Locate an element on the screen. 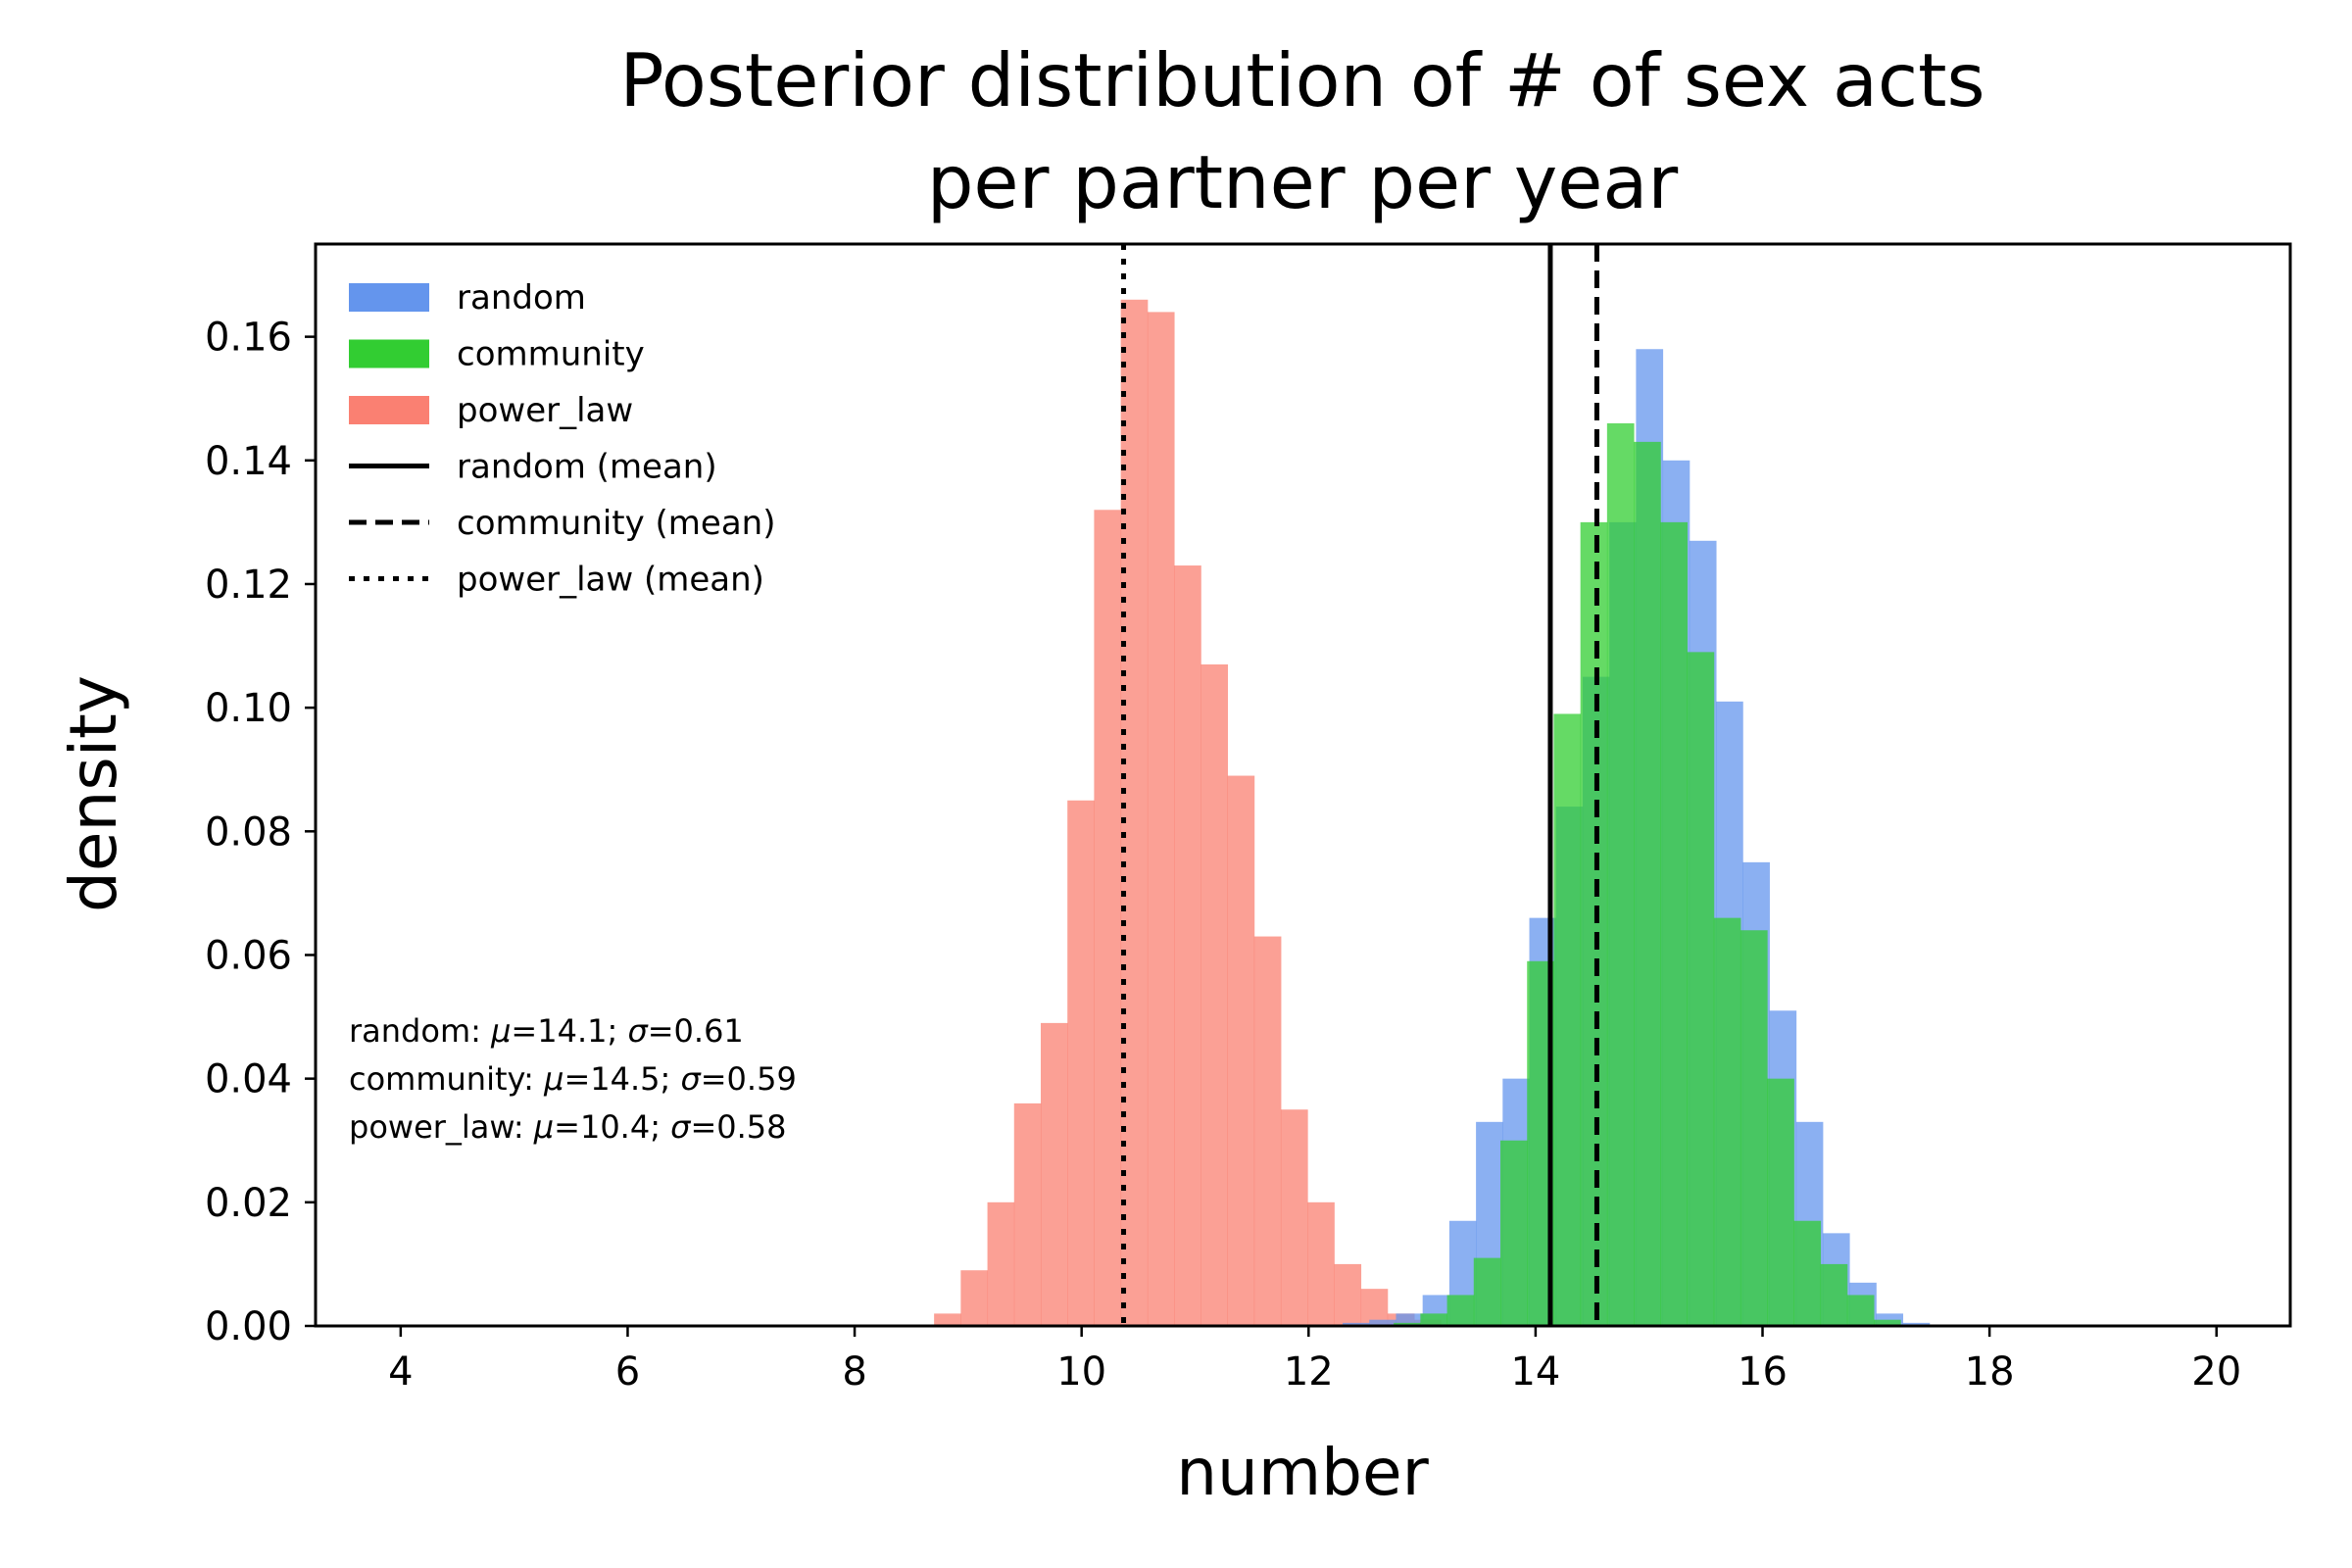  mean-lines is located at coordinates (1360, 785).